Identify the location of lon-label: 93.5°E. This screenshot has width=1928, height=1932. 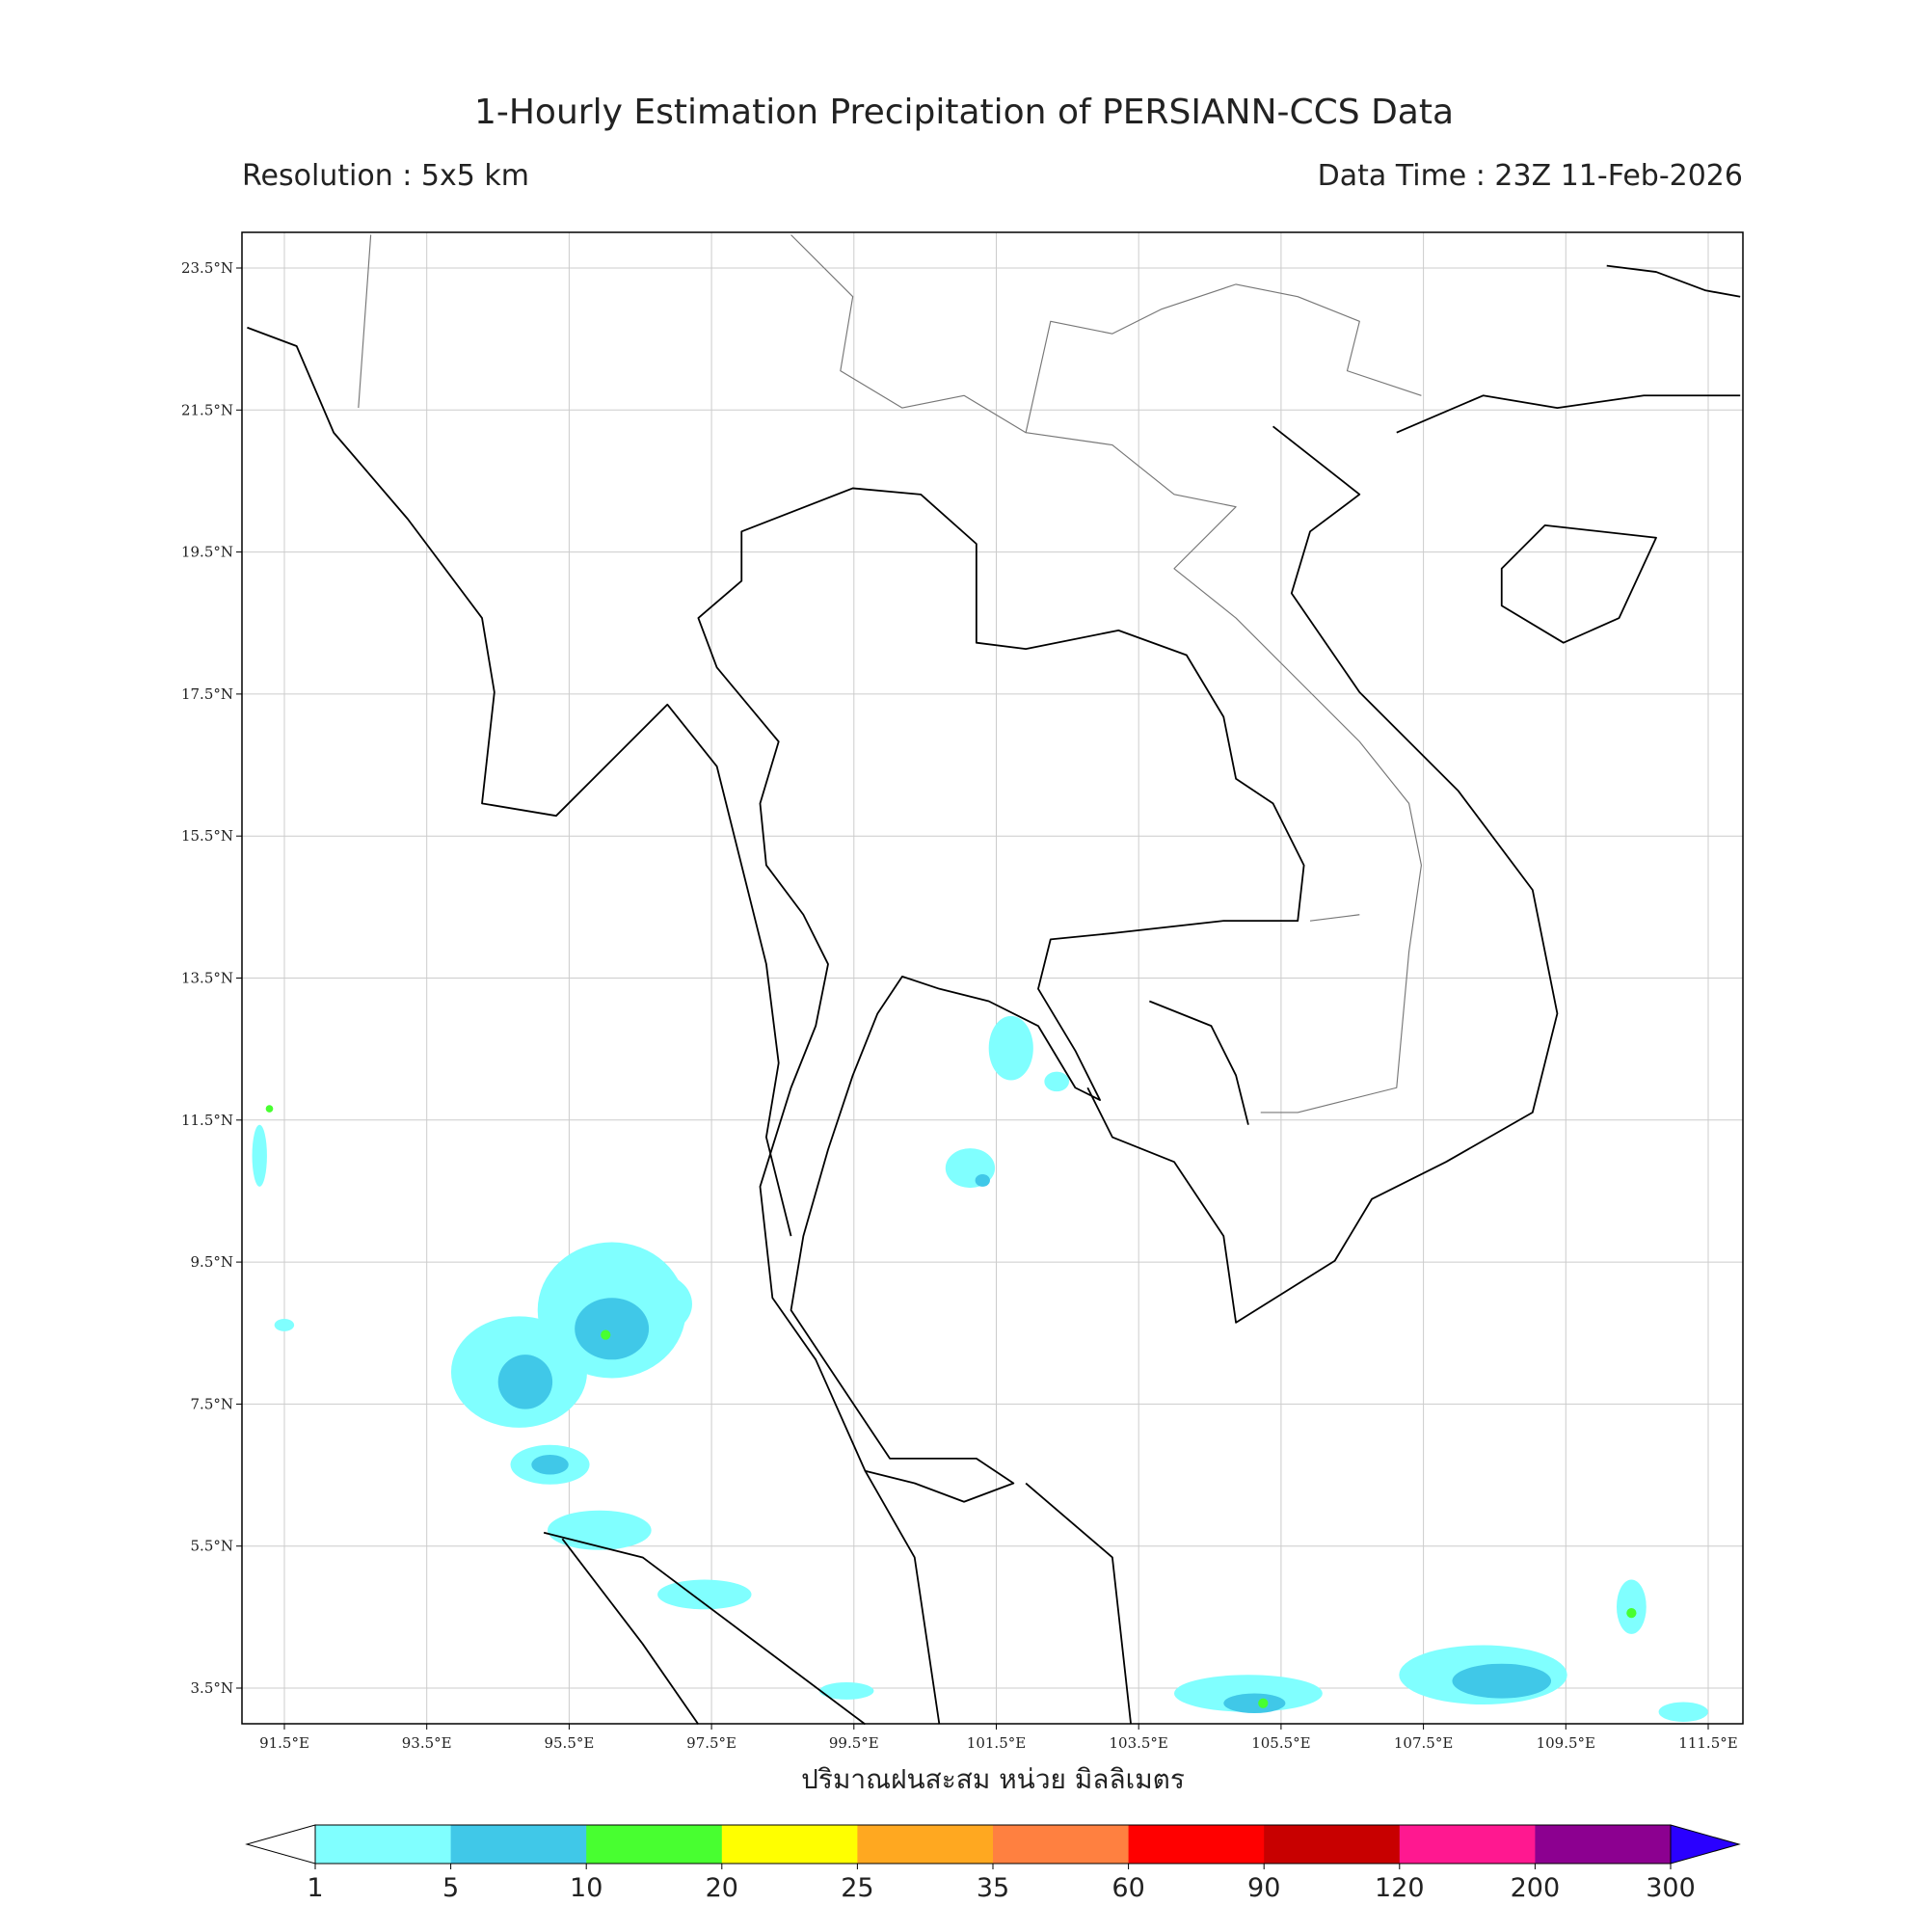
(427, 1743).